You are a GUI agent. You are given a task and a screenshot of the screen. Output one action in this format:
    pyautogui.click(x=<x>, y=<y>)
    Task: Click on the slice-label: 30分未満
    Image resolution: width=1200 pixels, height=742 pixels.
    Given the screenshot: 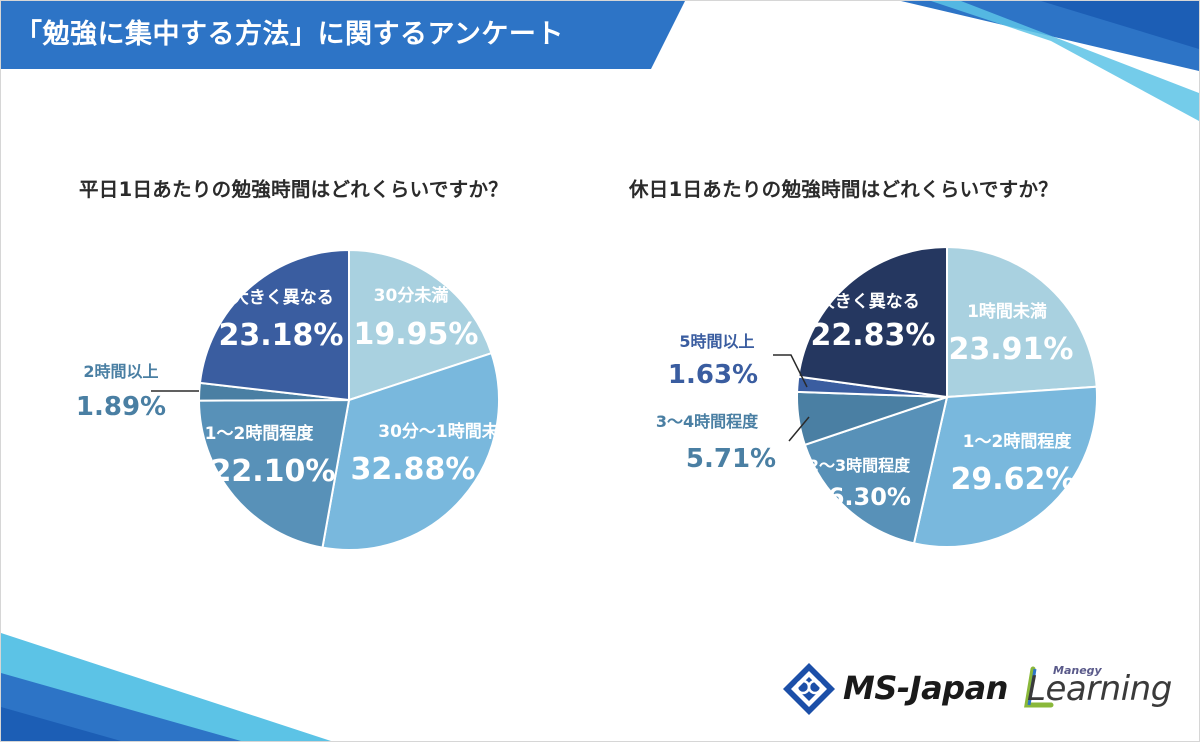 What is the action you would take?
    pyautogui.click(x=411, y=295)
    